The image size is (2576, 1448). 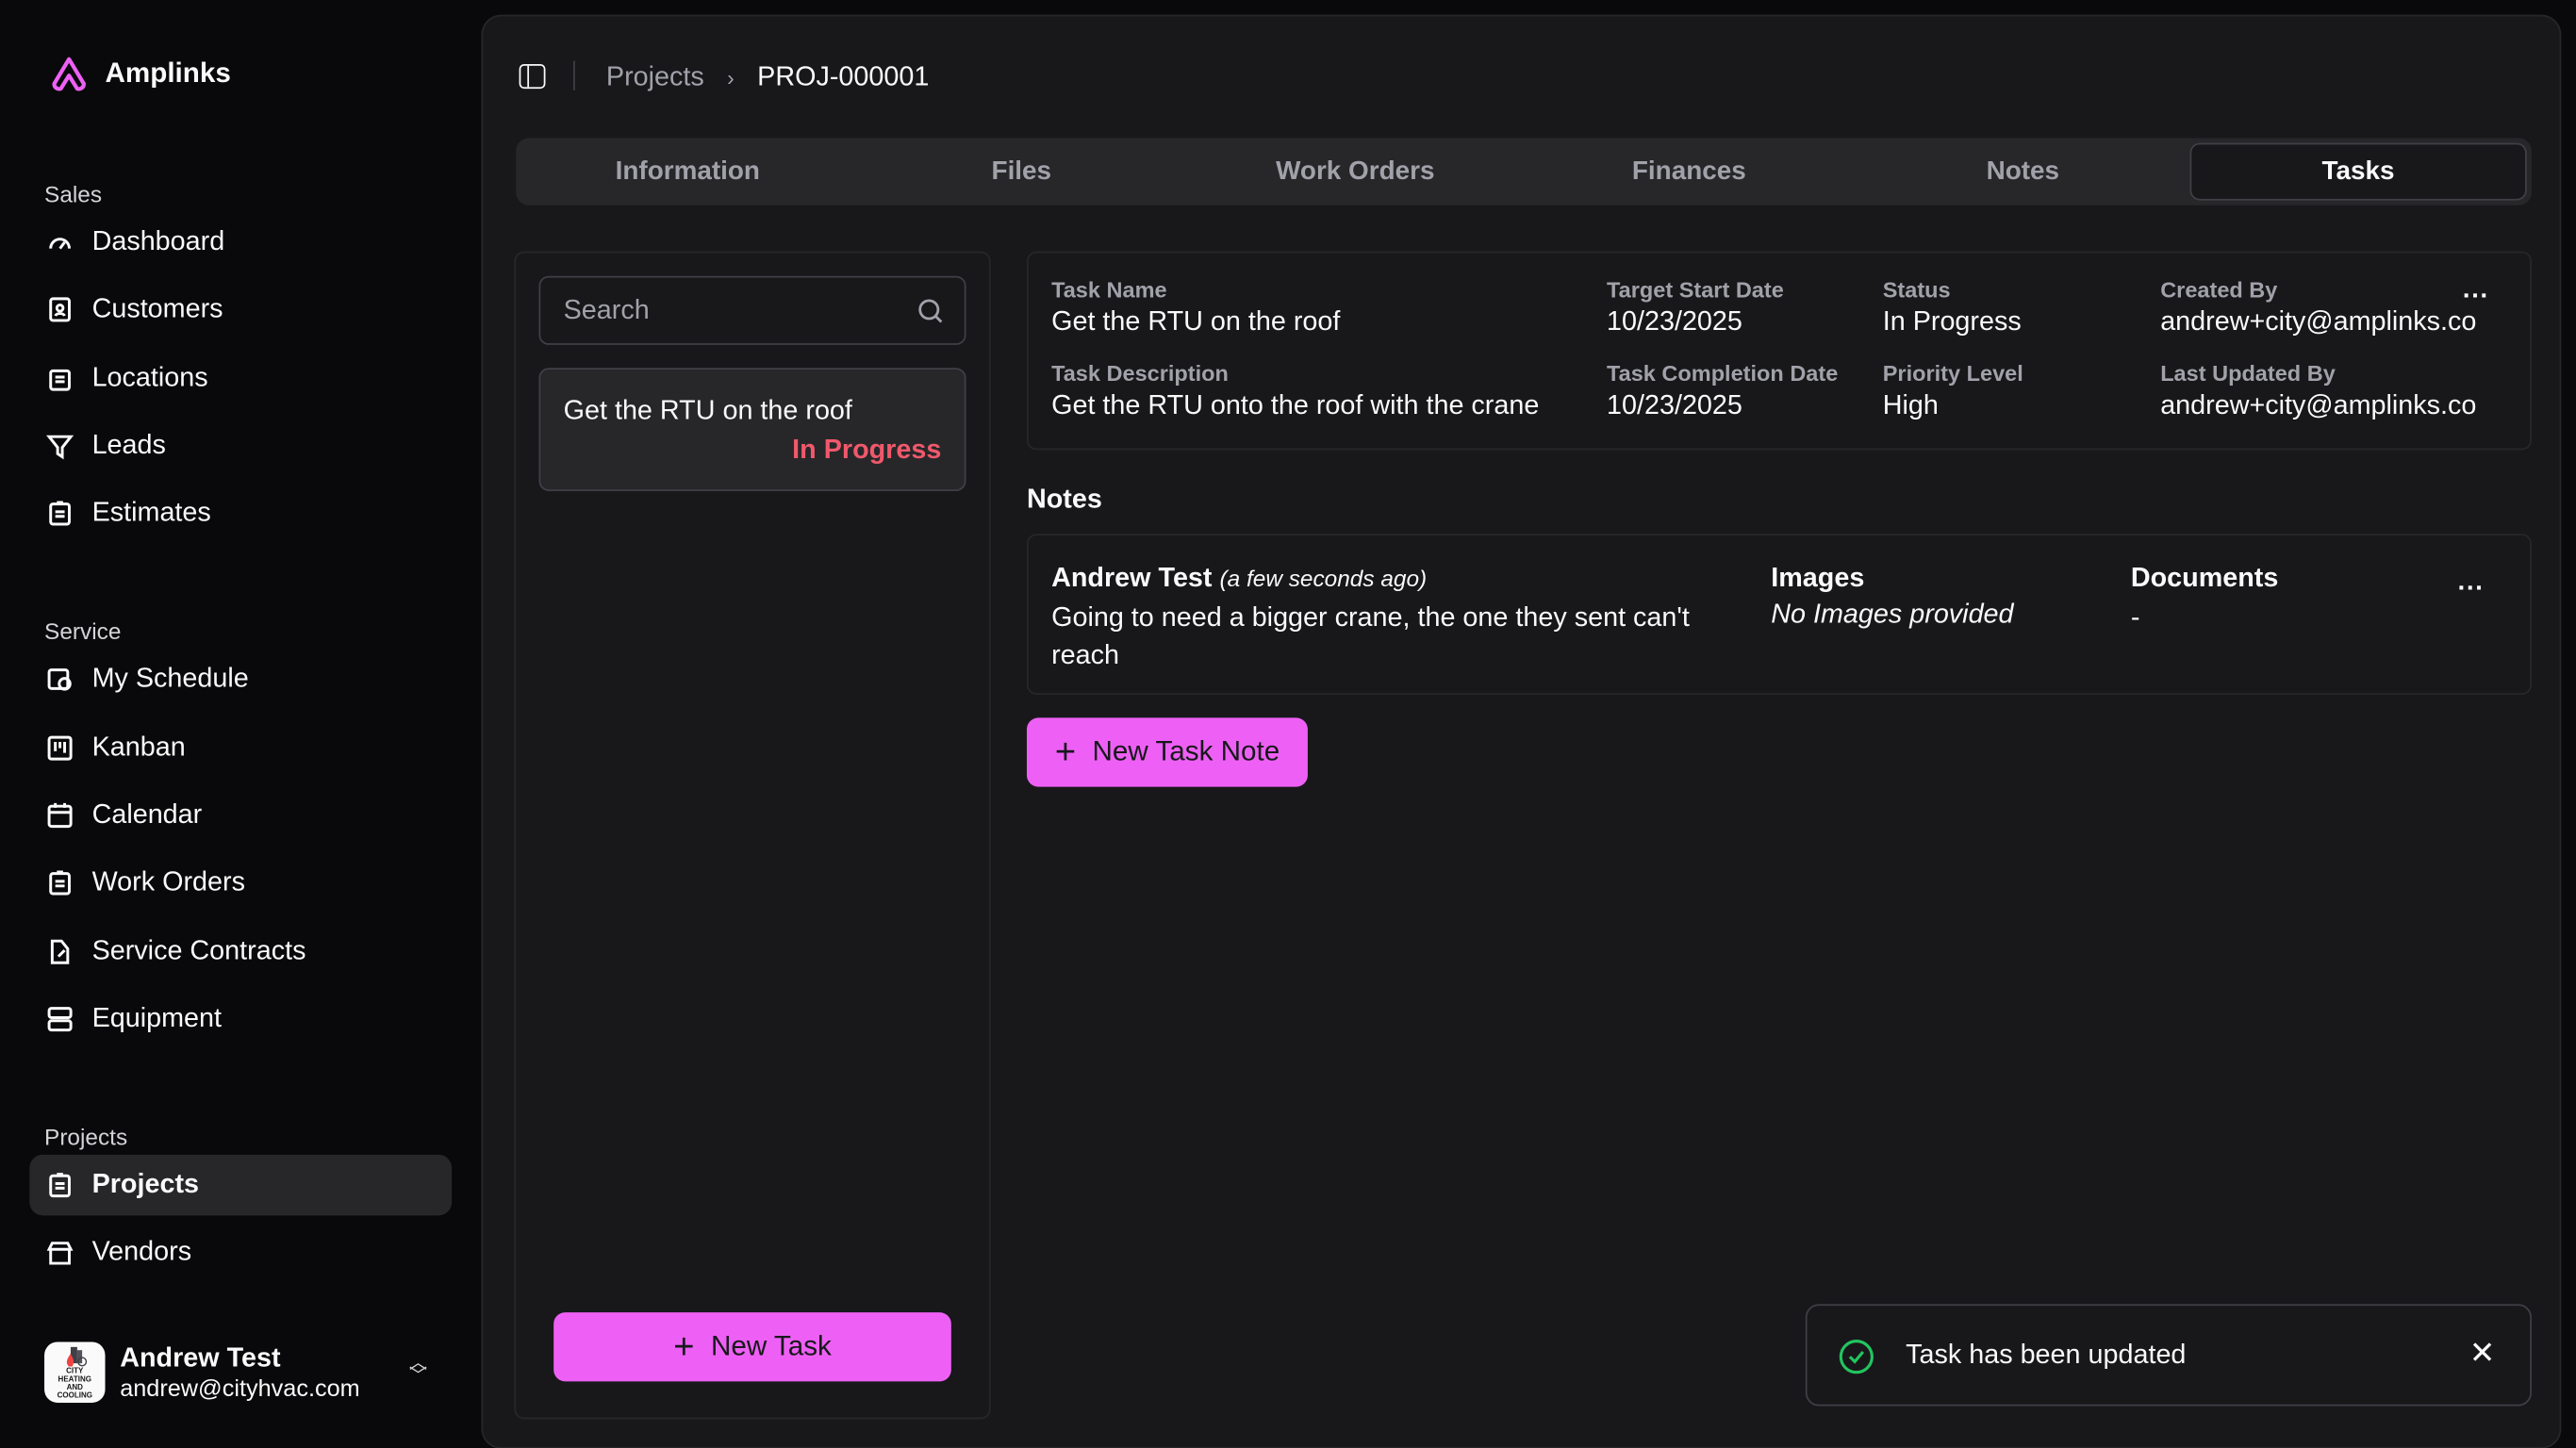 What do you see at coordinates (60, 242) in the screenshot?
I see `gauge-icon` at bounding box center [60, 242].